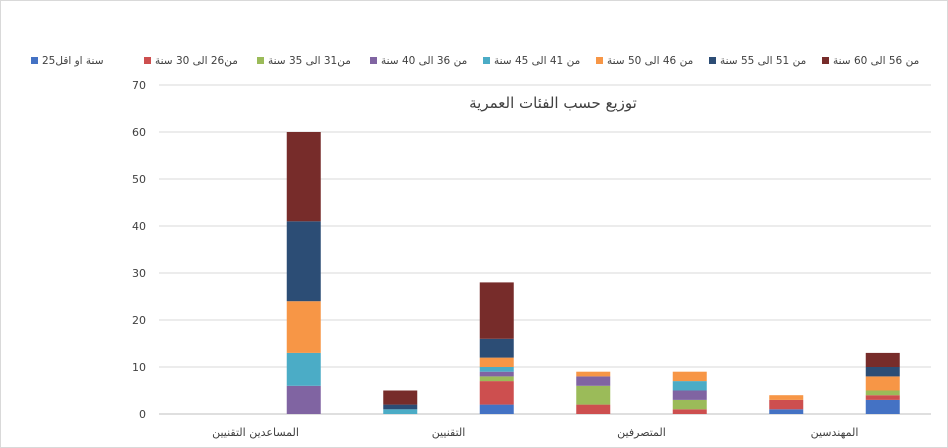 The width and height of the screenshot is (948, 448). What do you see at coordinates (139, 132) in the screenshot?
I see `y-tick-label: 60` at bounding box center [139, 132].